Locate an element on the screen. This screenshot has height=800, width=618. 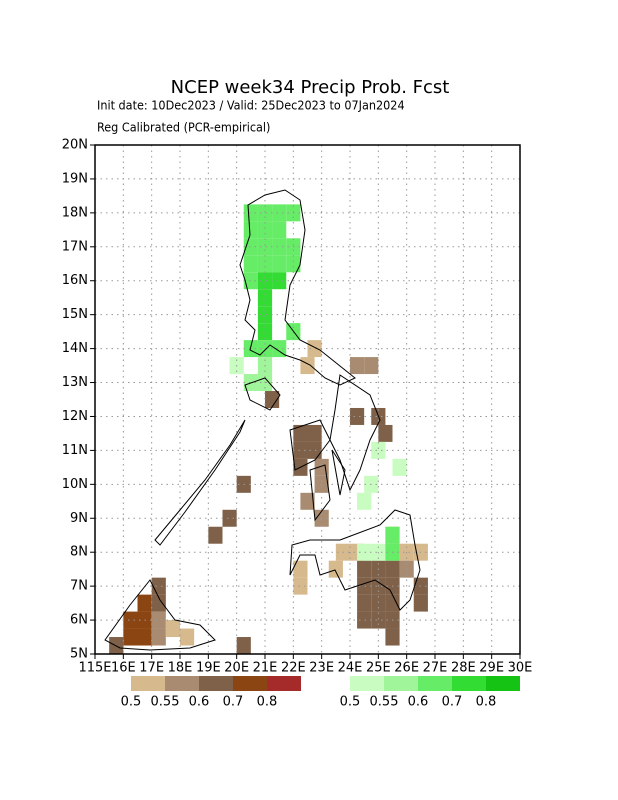
y-tick-label: 12N is located at coordinates (75, 416).